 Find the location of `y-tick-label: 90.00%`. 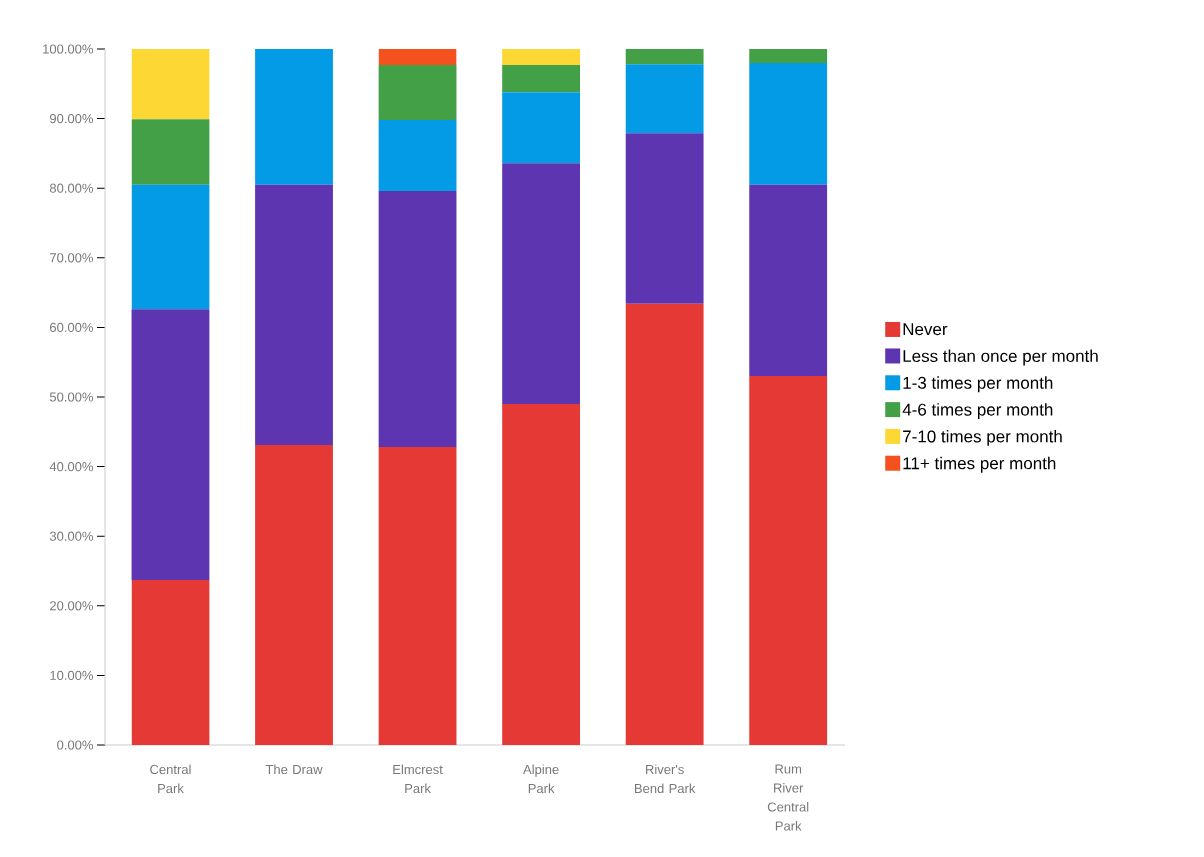

y-tick-label: 90.00% is located at coordinates (71, 118).